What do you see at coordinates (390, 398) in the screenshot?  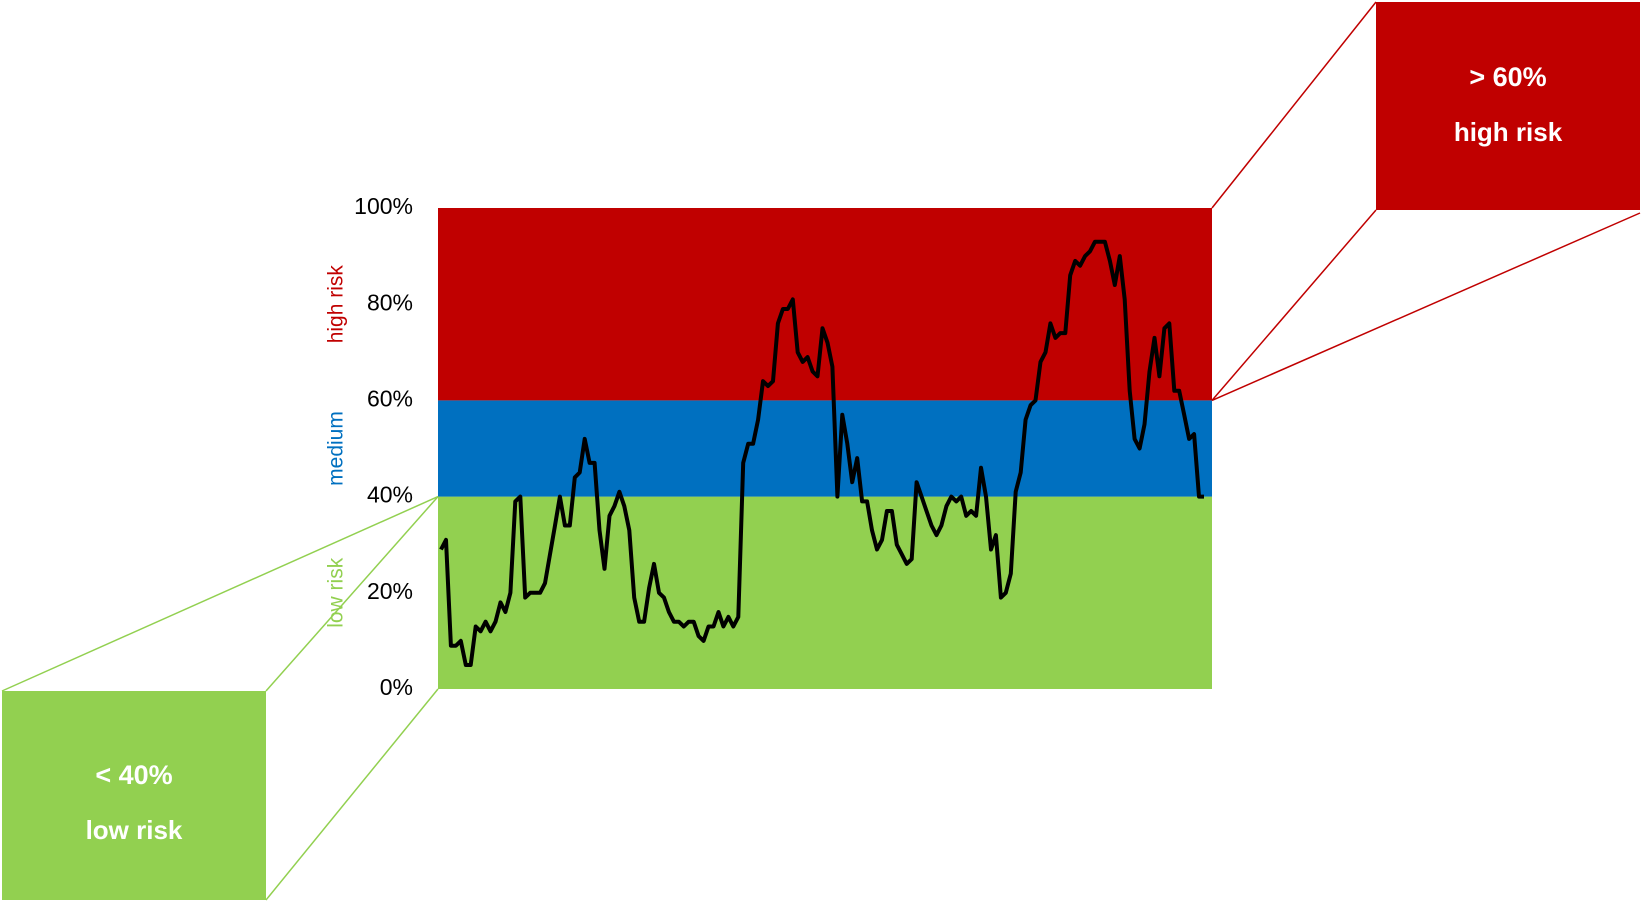 I see `y-tick-label: 60%` at bounding box center [390, 398].